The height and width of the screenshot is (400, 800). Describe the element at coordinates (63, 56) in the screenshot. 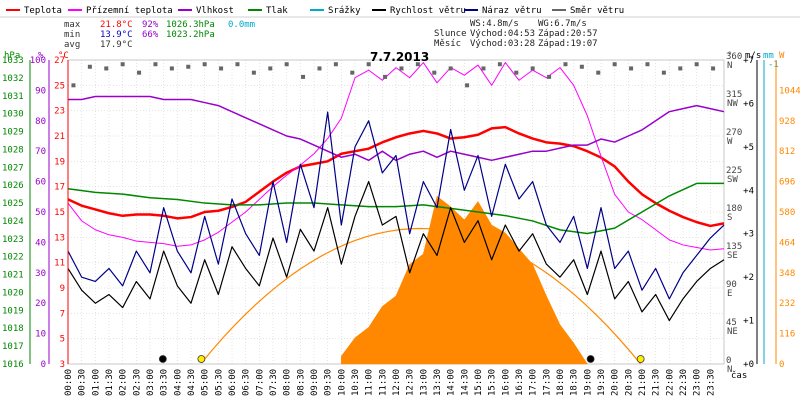

I see `unit-temp: °C` at that location.